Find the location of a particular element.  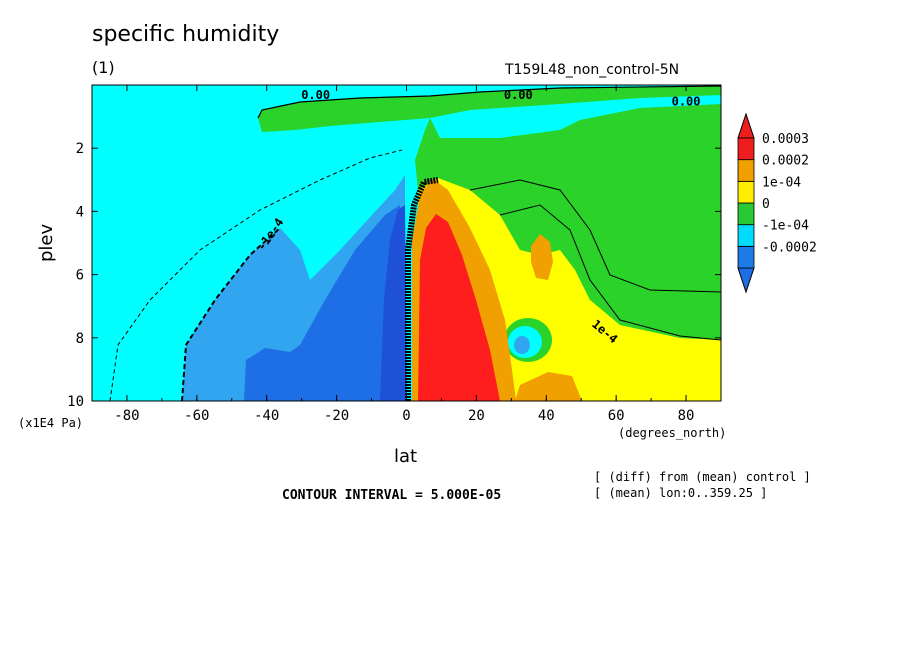

x-tick-label: 40 is located at coordinates (546, 416).